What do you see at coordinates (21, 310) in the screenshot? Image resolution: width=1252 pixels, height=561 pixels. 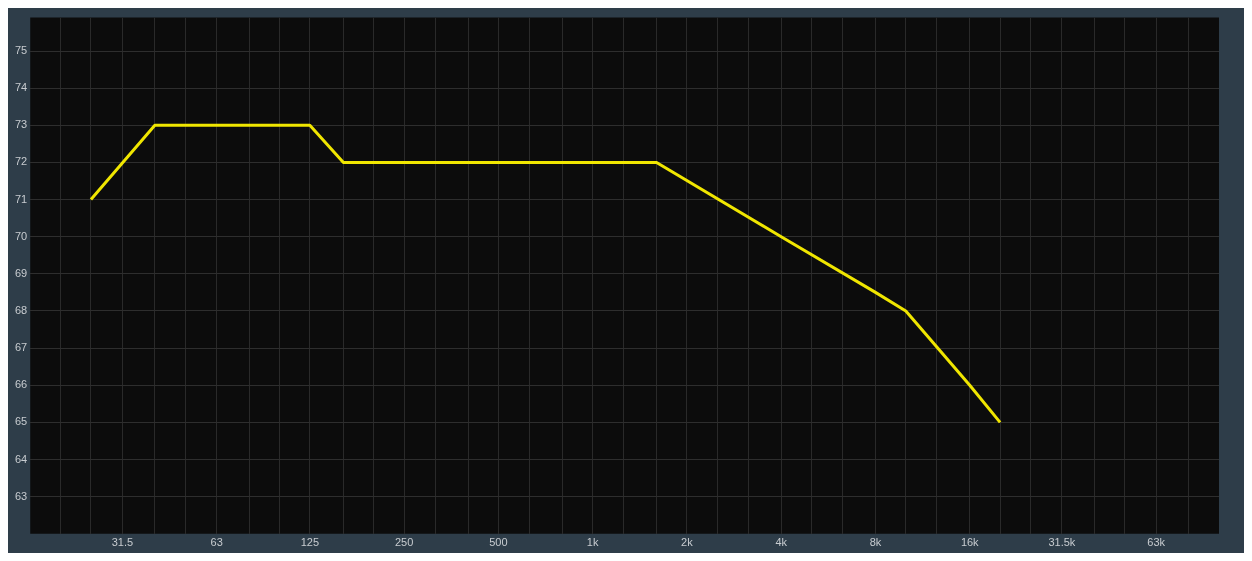 I see `y-tick-label: 68` at bounding box center [21, 310].